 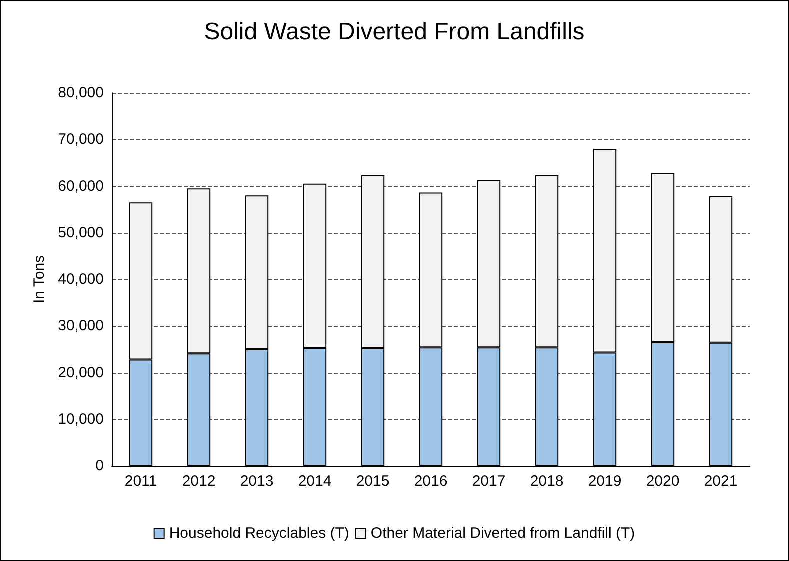 I want to click on x-tick-label: 2017, so click(x=489, y=481).